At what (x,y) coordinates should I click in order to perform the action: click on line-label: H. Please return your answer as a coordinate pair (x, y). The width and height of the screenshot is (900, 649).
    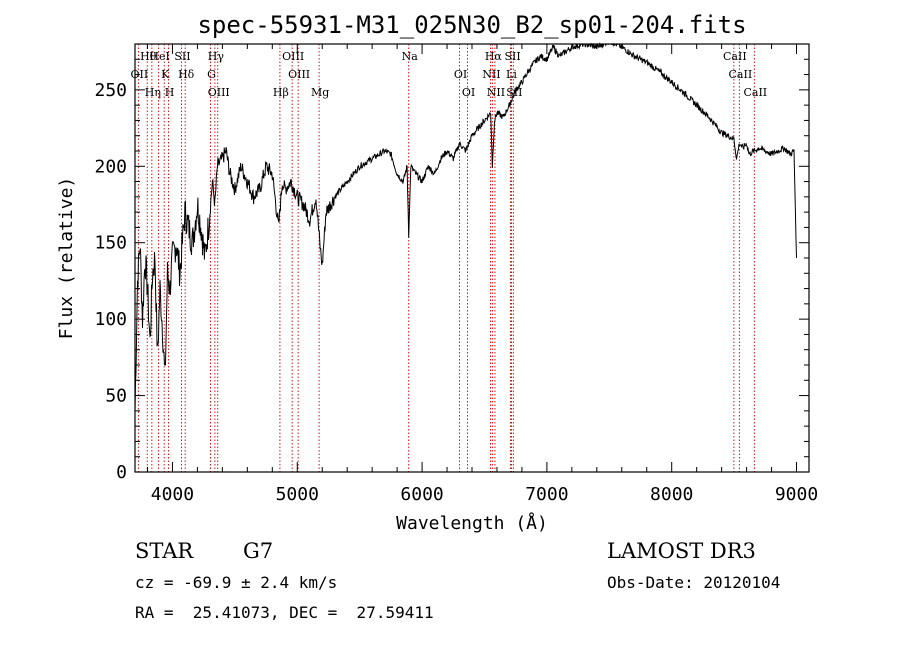
    Looking at the image, I should click on (170, 92).